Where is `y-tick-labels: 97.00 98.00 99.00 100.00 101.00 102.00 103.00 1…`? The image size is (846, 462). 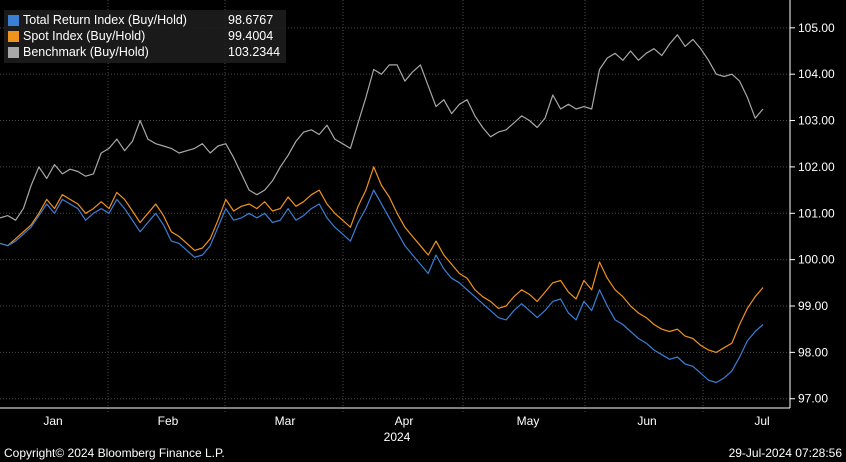 y-tick-labels: 97.00 98.00 99.00 100.00 101.00 102.00 103.00 1… is located at coordinates (816, 213).